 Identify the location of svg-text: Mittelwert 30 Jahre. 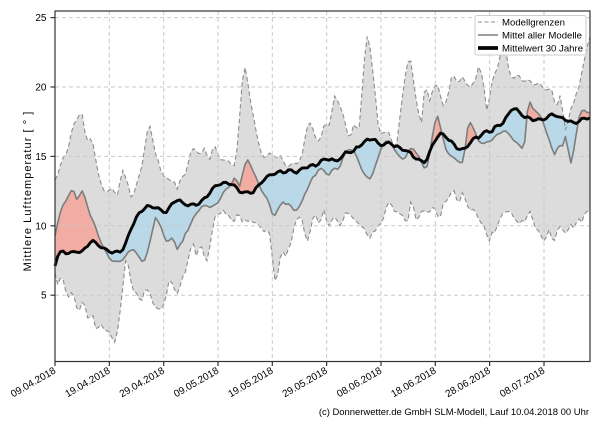
(542, 49).